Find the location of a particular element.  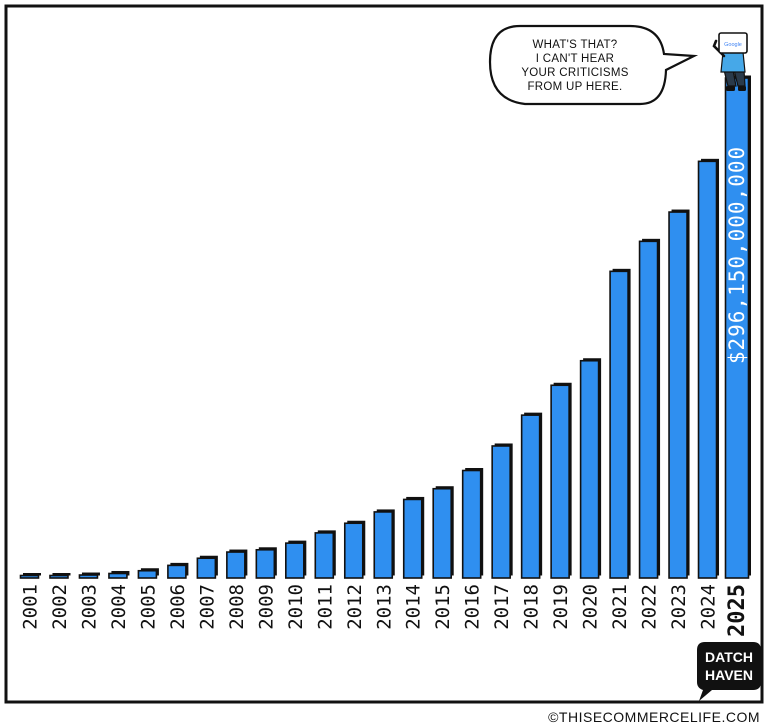

bar-2009 is located at coordinates (266, 563).